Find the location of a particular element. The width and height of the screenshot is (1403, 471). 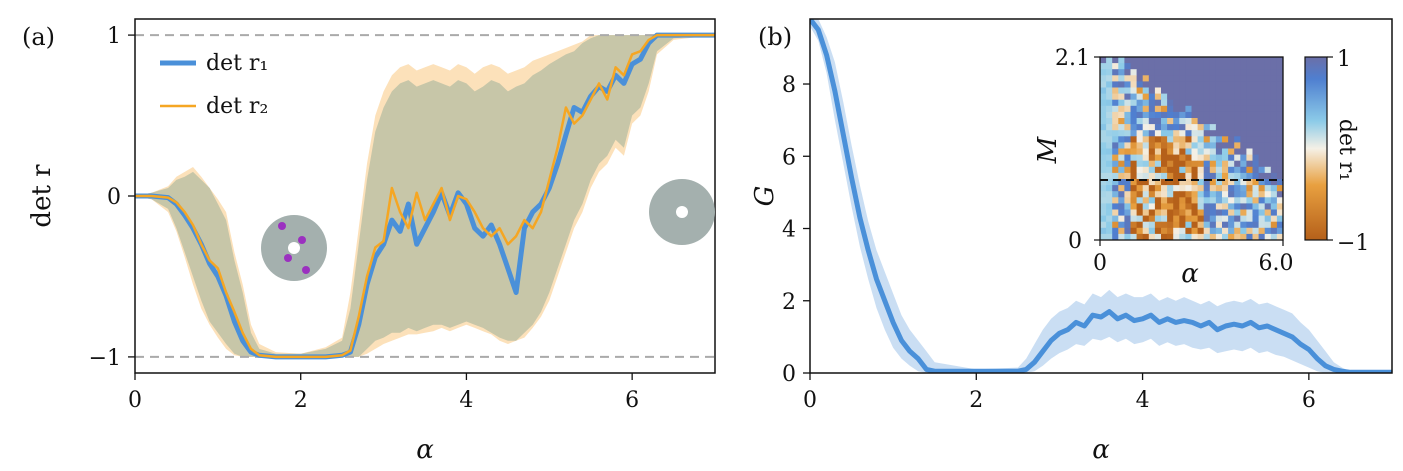

panel-b-ytick-label-0: 0 is located at coordinates (789, 374).